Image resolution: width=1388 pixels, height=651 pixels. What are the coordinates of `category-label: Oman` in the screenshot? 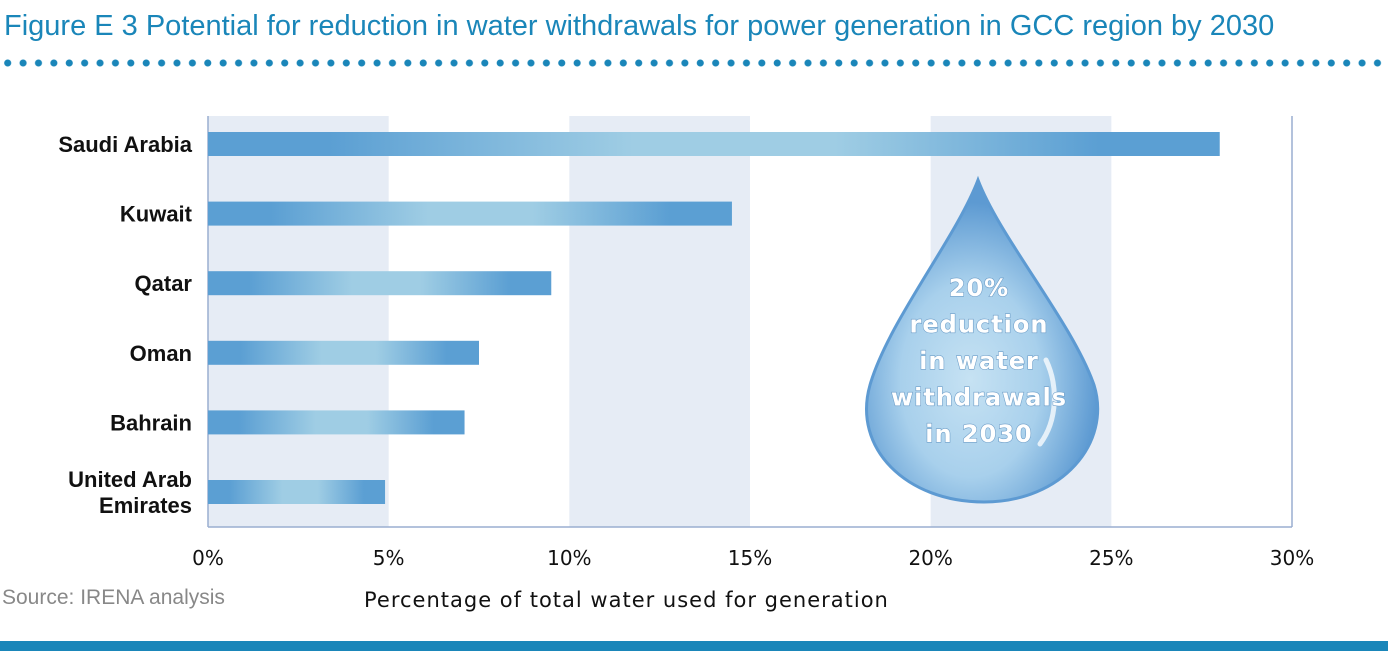 It's located at (161, 353).